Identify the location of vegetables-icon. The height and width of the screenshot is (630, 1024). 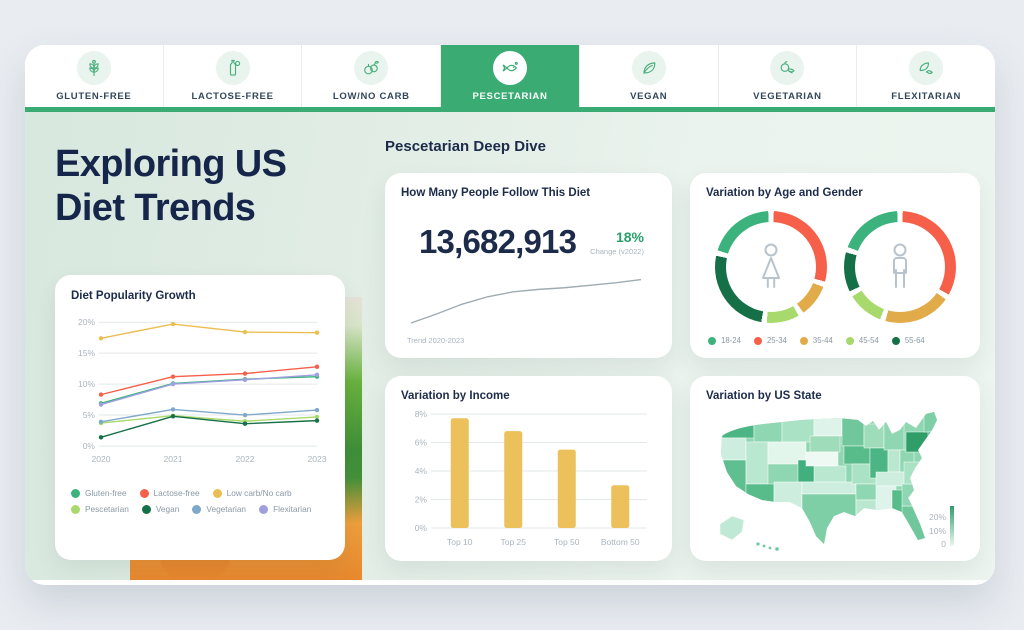
(371, 67).